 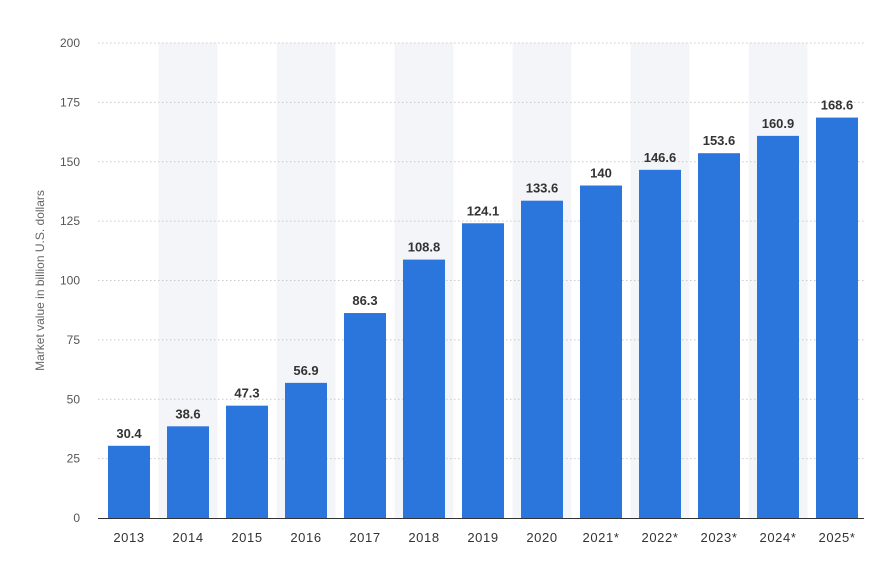 What do you see at coordinates (483, 210) in the screenshot?
I see `data-label: 124.1` at bounding box center [483, 210].